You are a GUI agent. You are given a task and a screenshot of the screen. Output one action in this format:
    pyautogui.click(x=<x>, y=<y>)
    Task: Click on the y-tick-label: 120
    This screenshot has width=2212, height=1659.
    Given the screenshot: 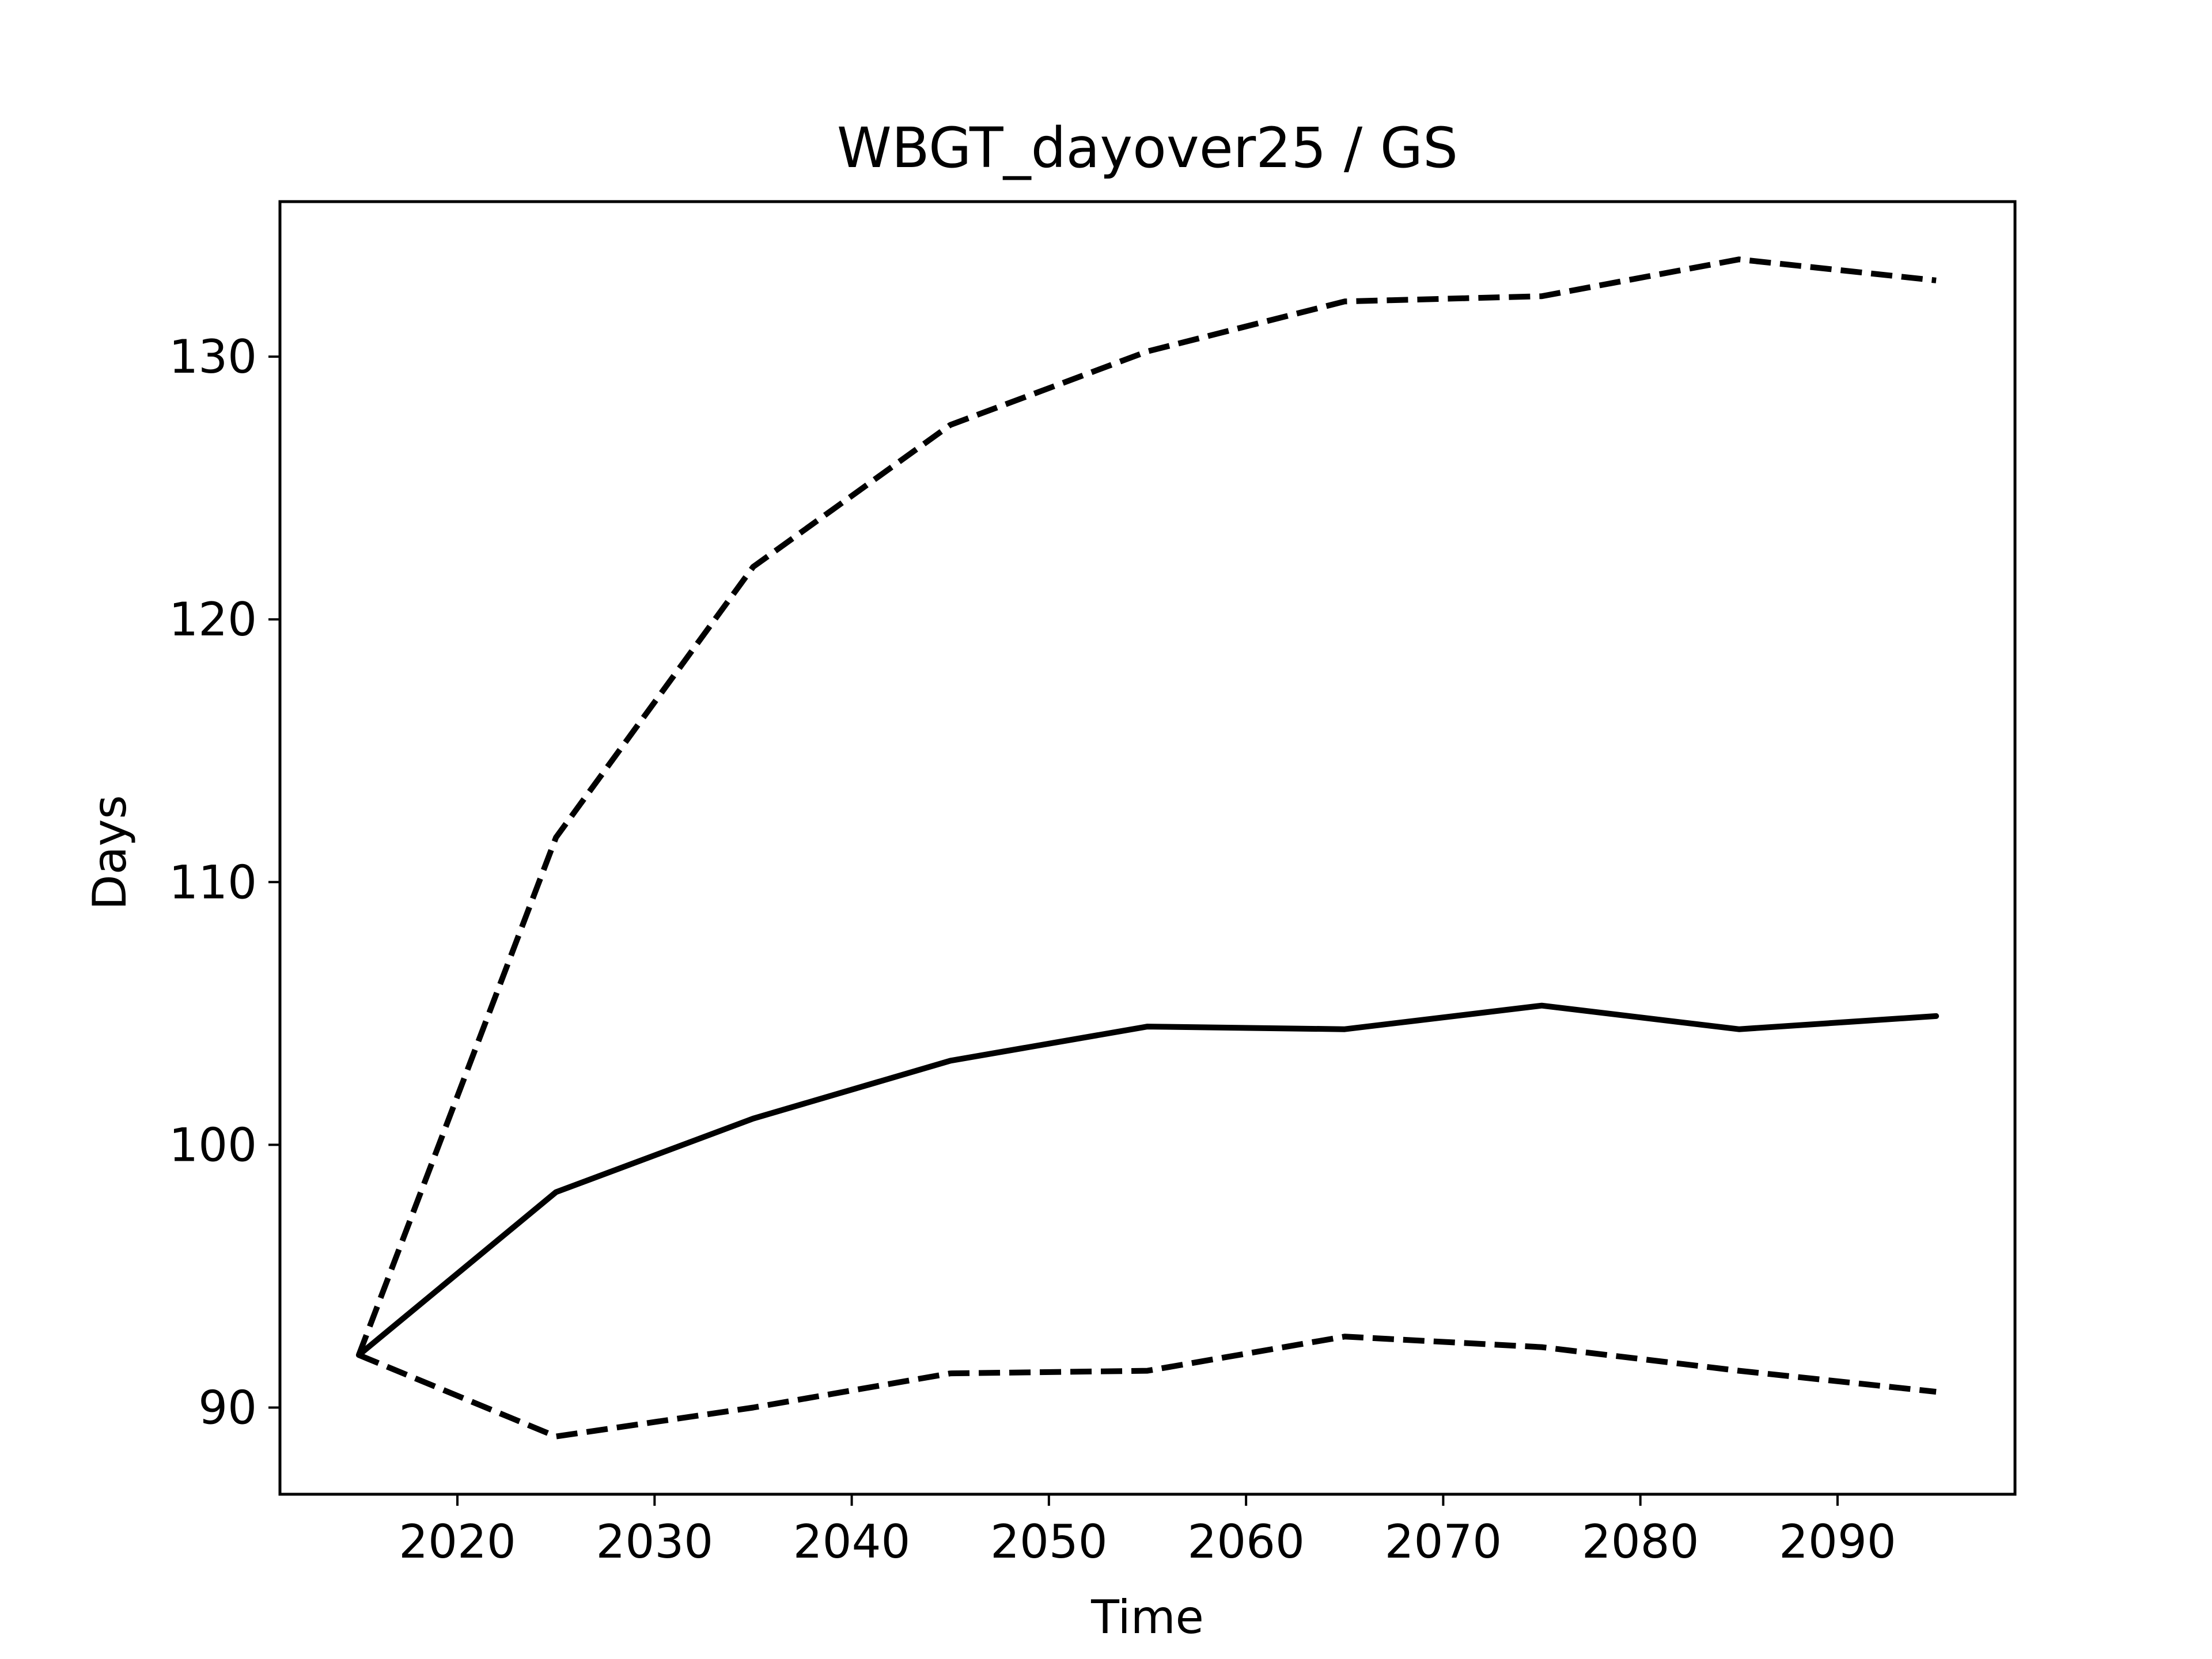 What is the action you would take?
    pyautogui.click(x=213, y=619)
    